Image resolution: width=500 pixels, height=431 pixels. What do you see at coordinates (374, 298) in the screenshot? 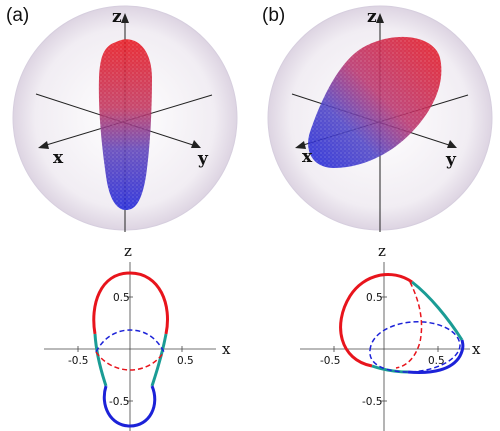
I see `plot-b-tick-z-pos: 0.5` at bounding box center [374, 298].